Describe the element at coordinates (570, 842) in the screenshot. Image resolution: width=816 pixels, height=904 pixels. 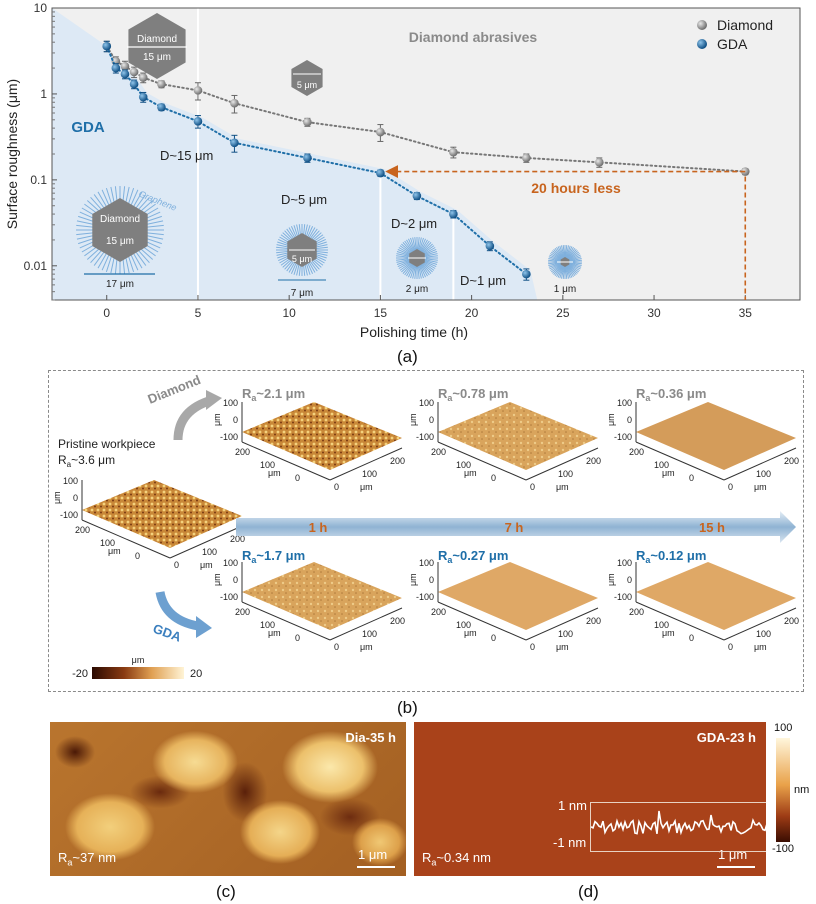
I see `profile-bottom-label: -1 nm` at that location.